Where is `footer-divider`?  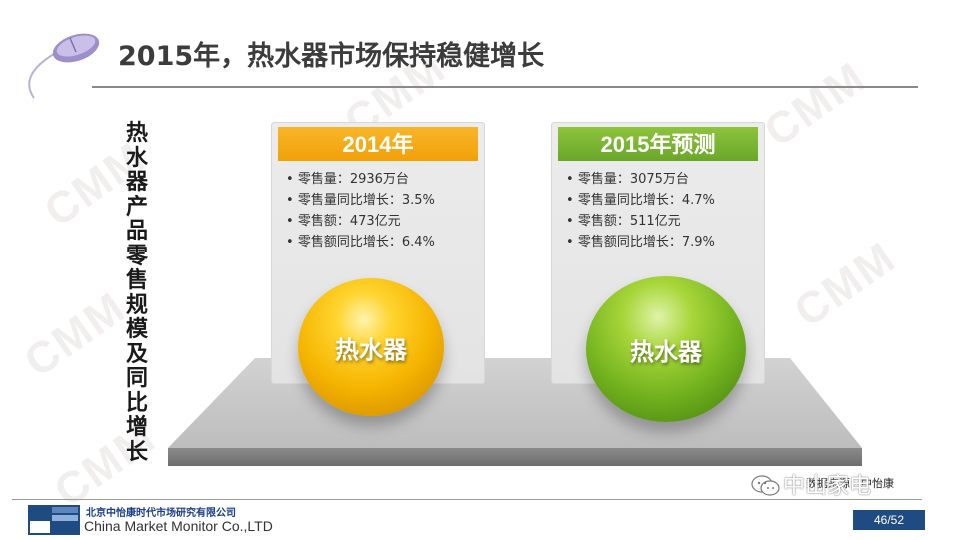
footer-divider is located at coordinates (467, 499).